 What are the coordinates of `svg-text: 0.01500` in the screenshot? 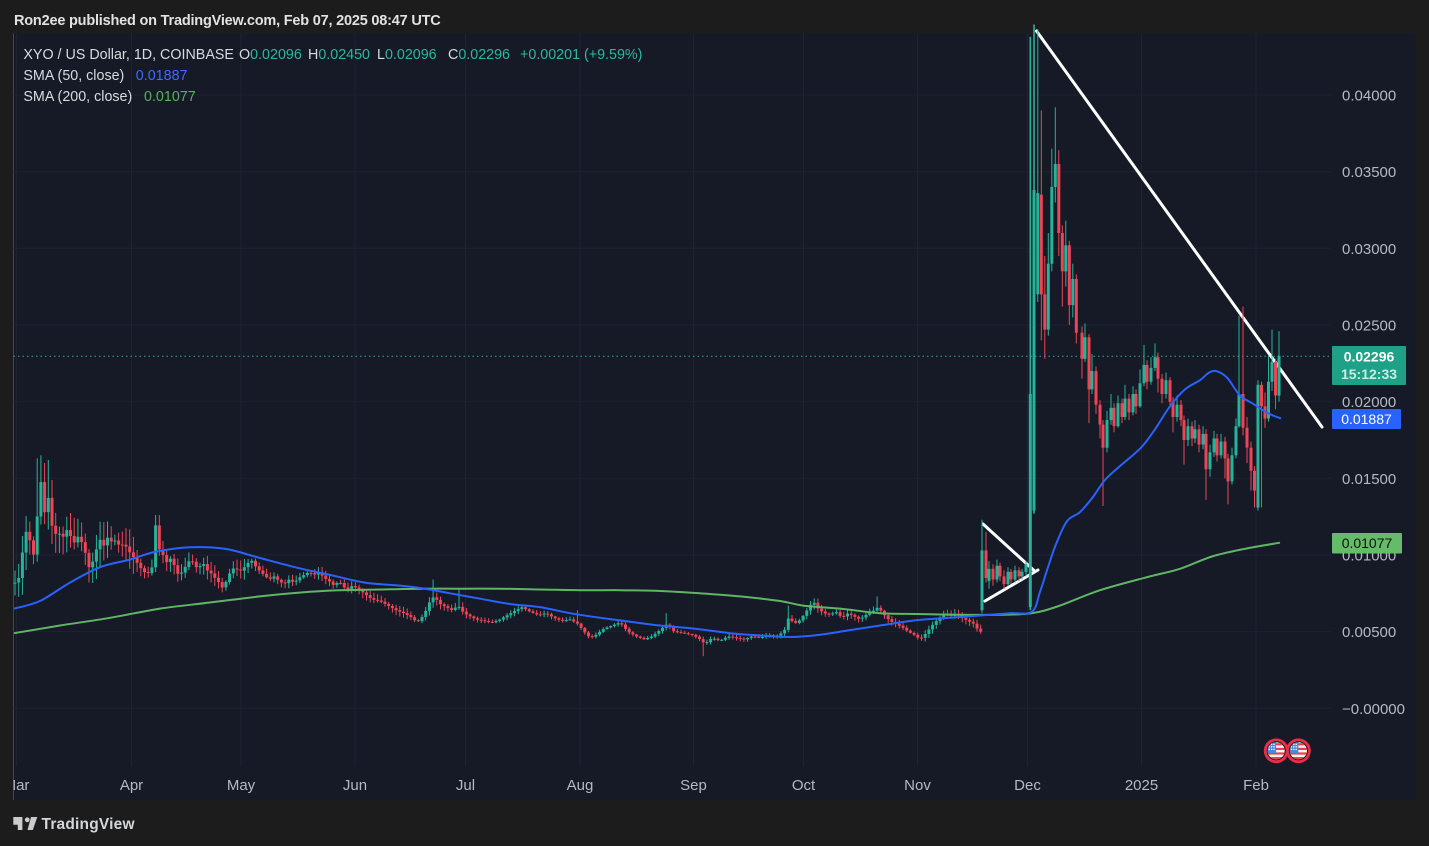 It's located at (1369, 479).